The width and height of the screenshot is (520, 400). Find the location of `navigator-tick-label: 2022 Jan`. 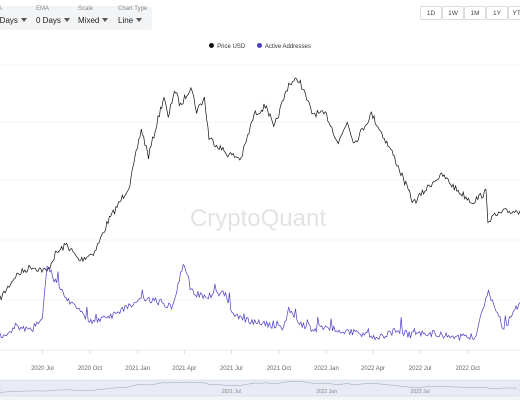

navigator-tick-label: 2022 Jan is located at coordinates (326, 392).